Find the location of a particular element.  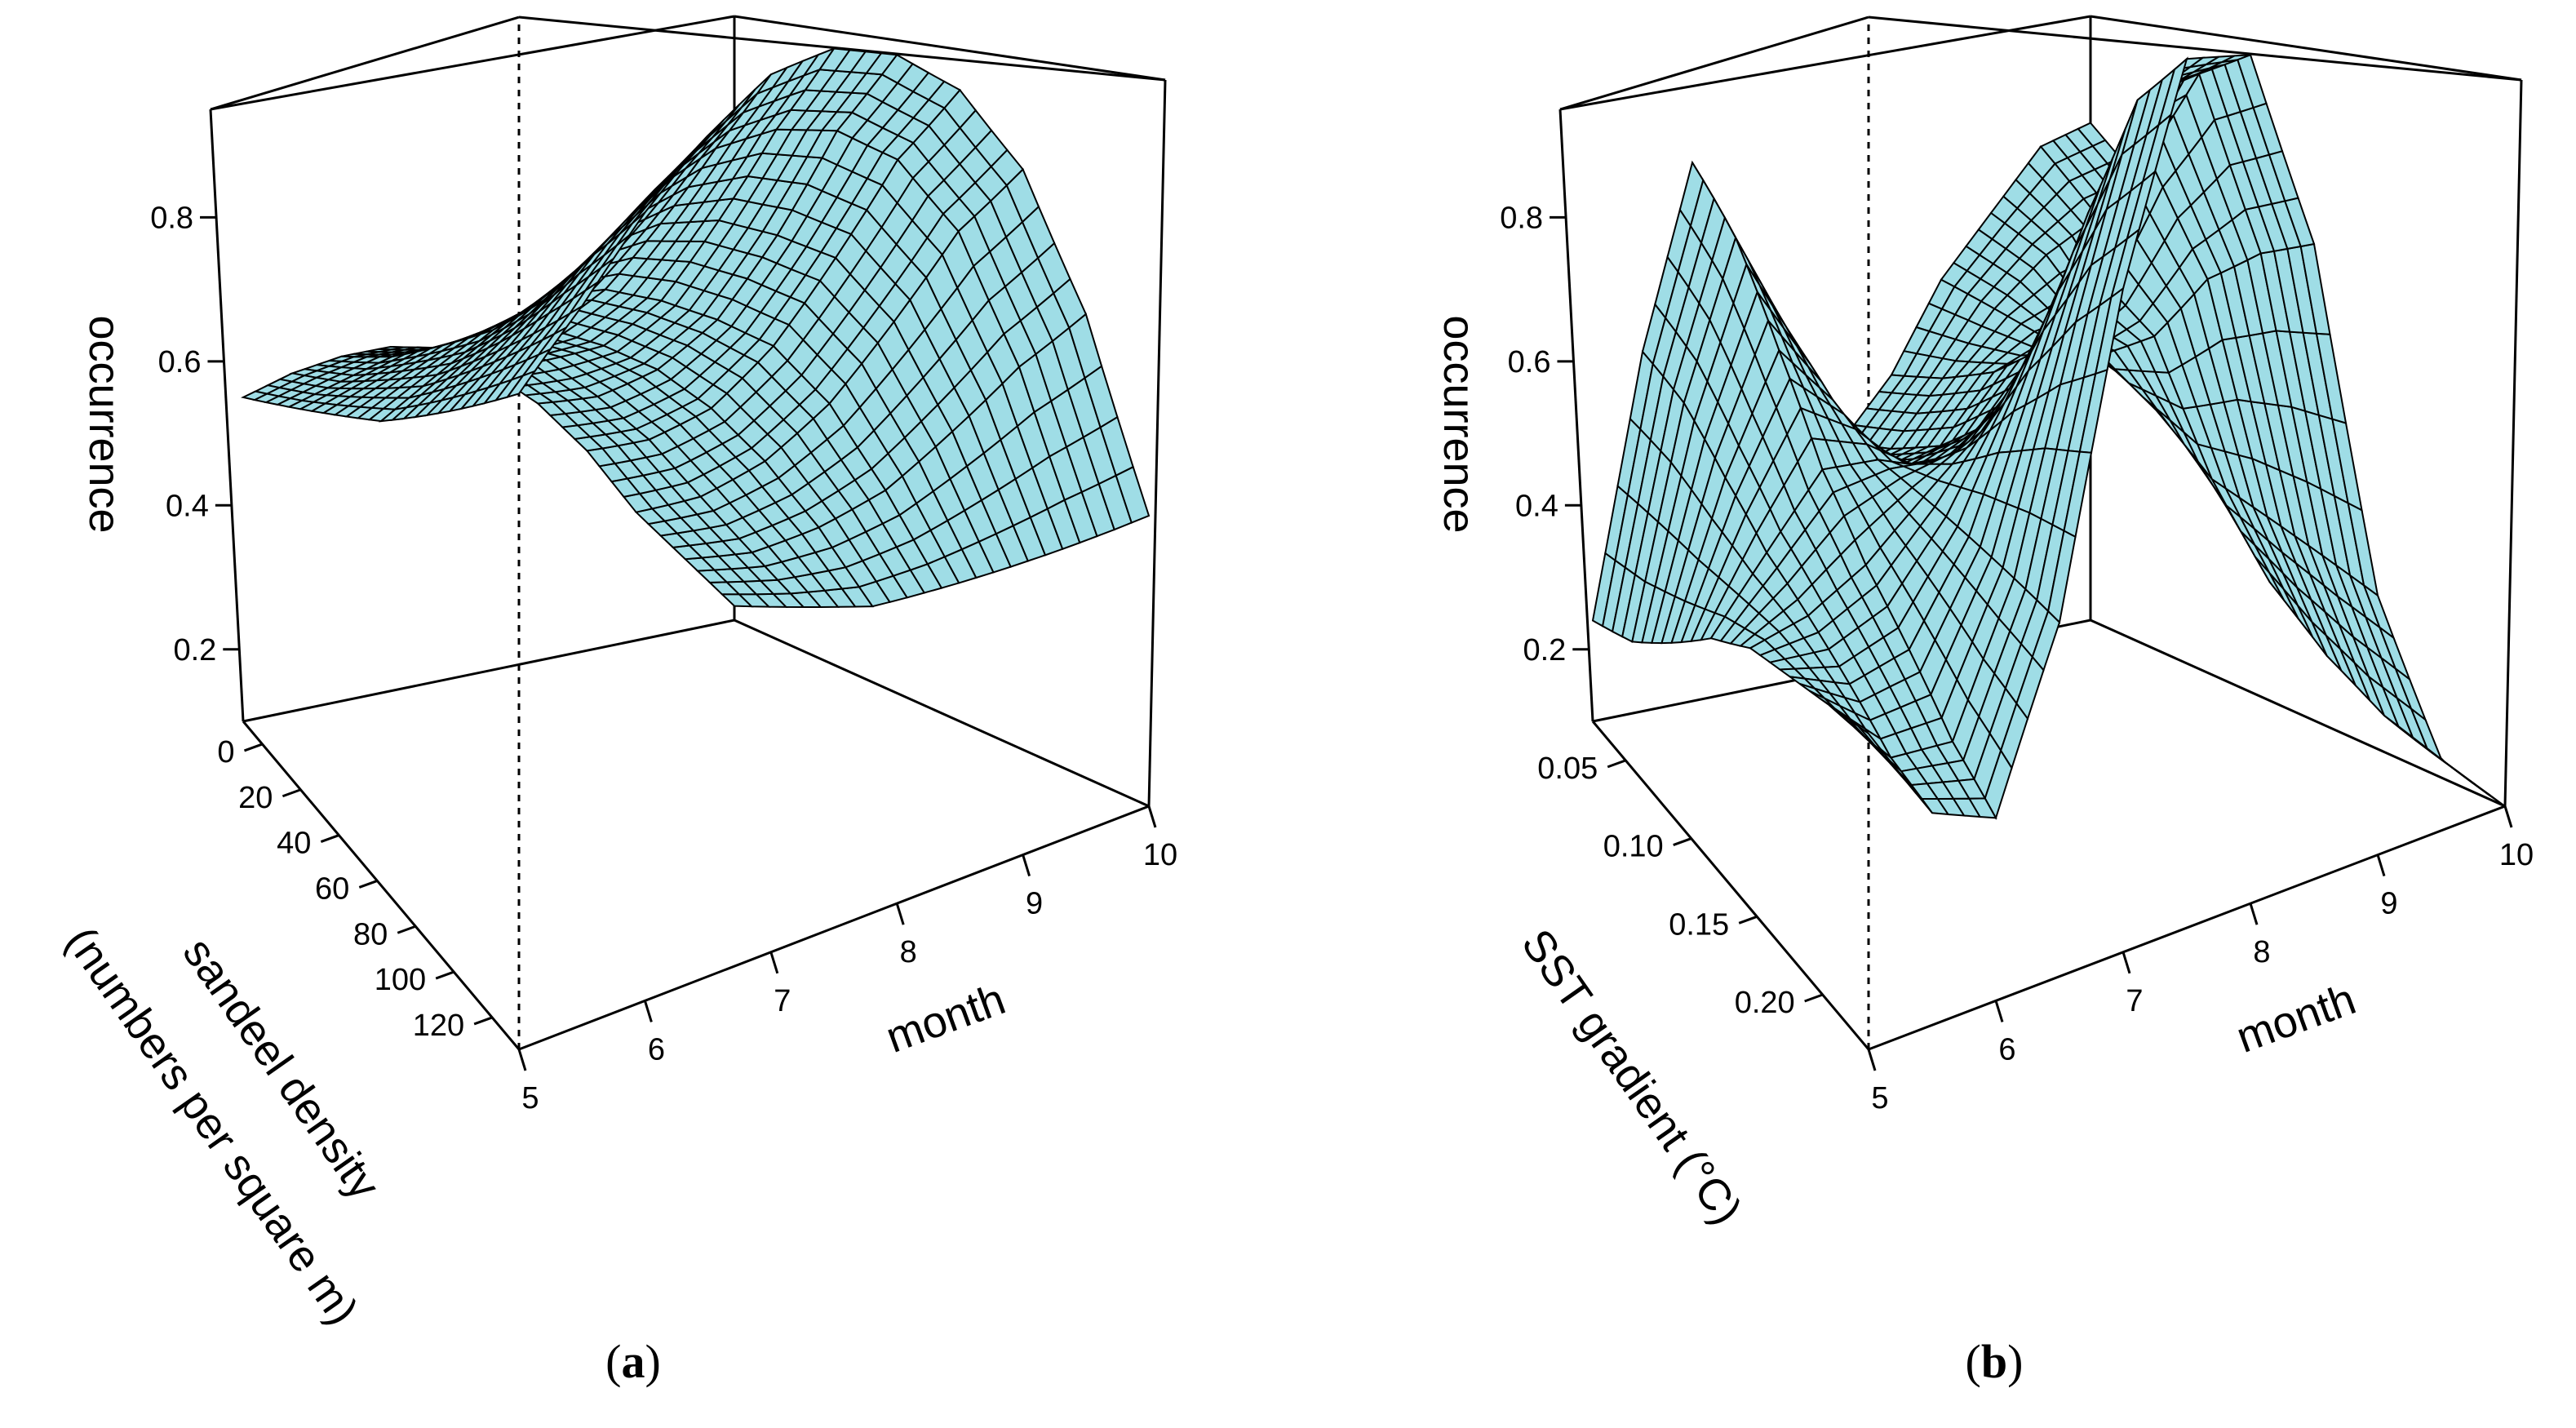

caption-a: (a) is located at coordinates (633, 1361).